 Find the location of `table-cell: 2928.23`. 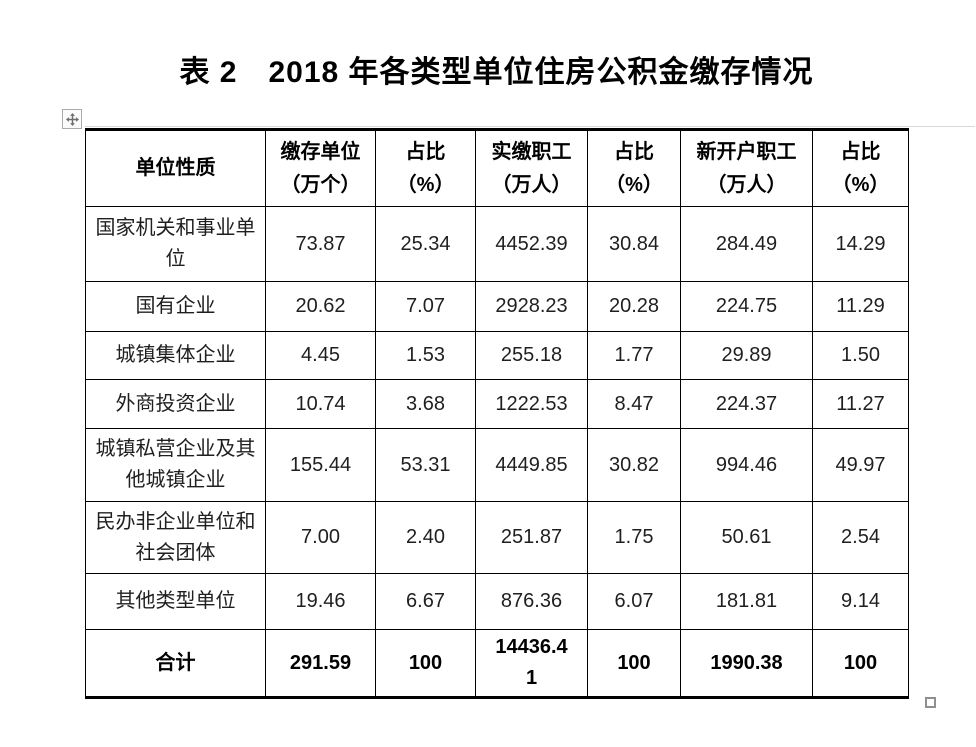

table-cell: 2928.23 is located at coordinates (531, 306).